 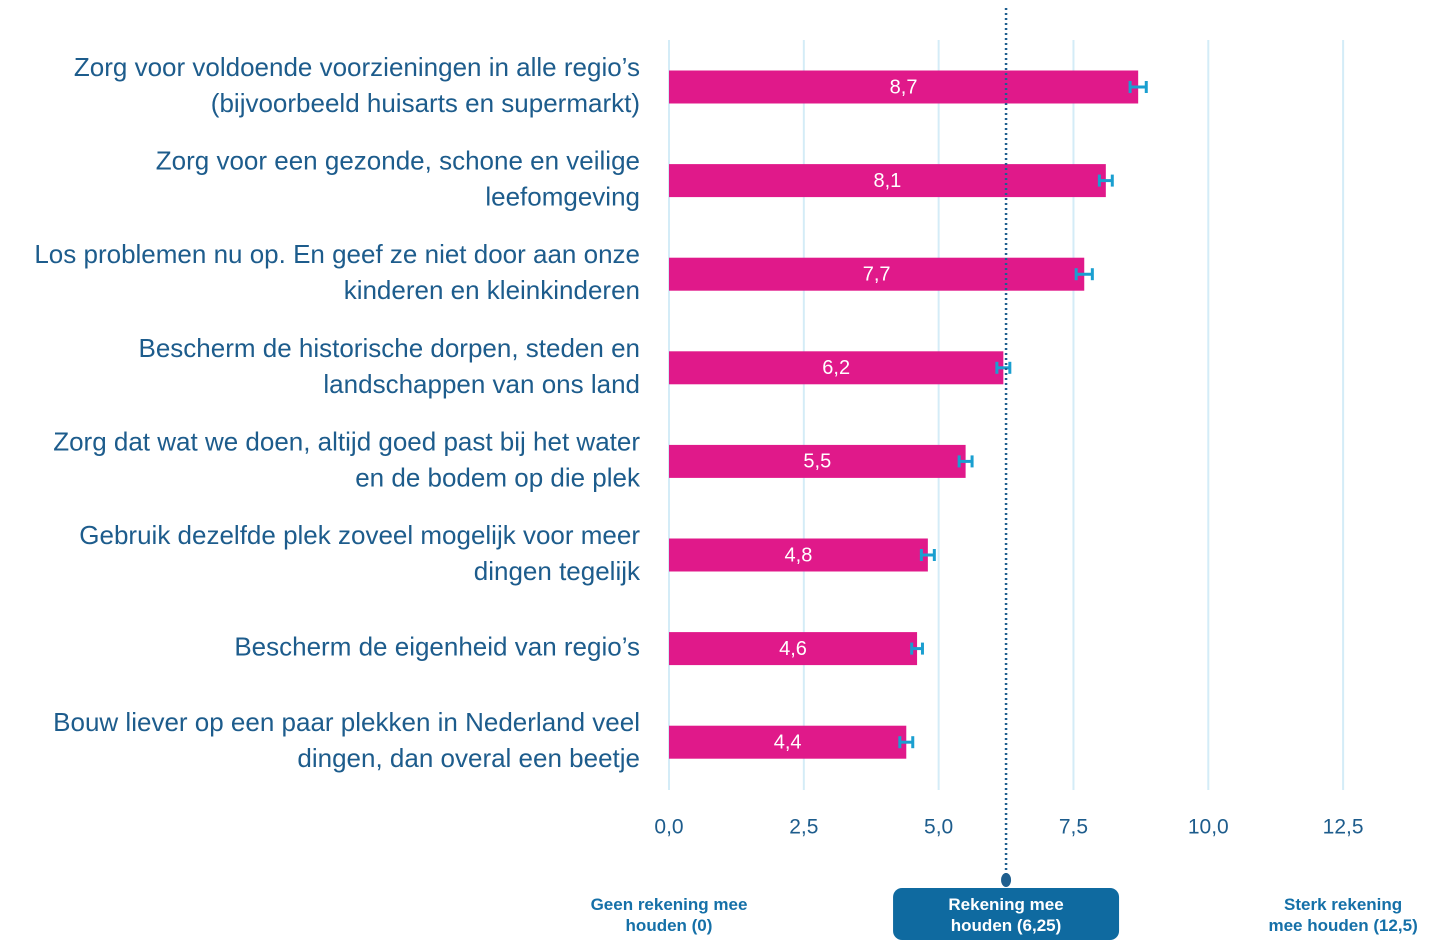 What do you see at coordinates (1343, 827) in the screenshot?
I see `x-tick-label: 12,5` at bounding box center [1343, 827].